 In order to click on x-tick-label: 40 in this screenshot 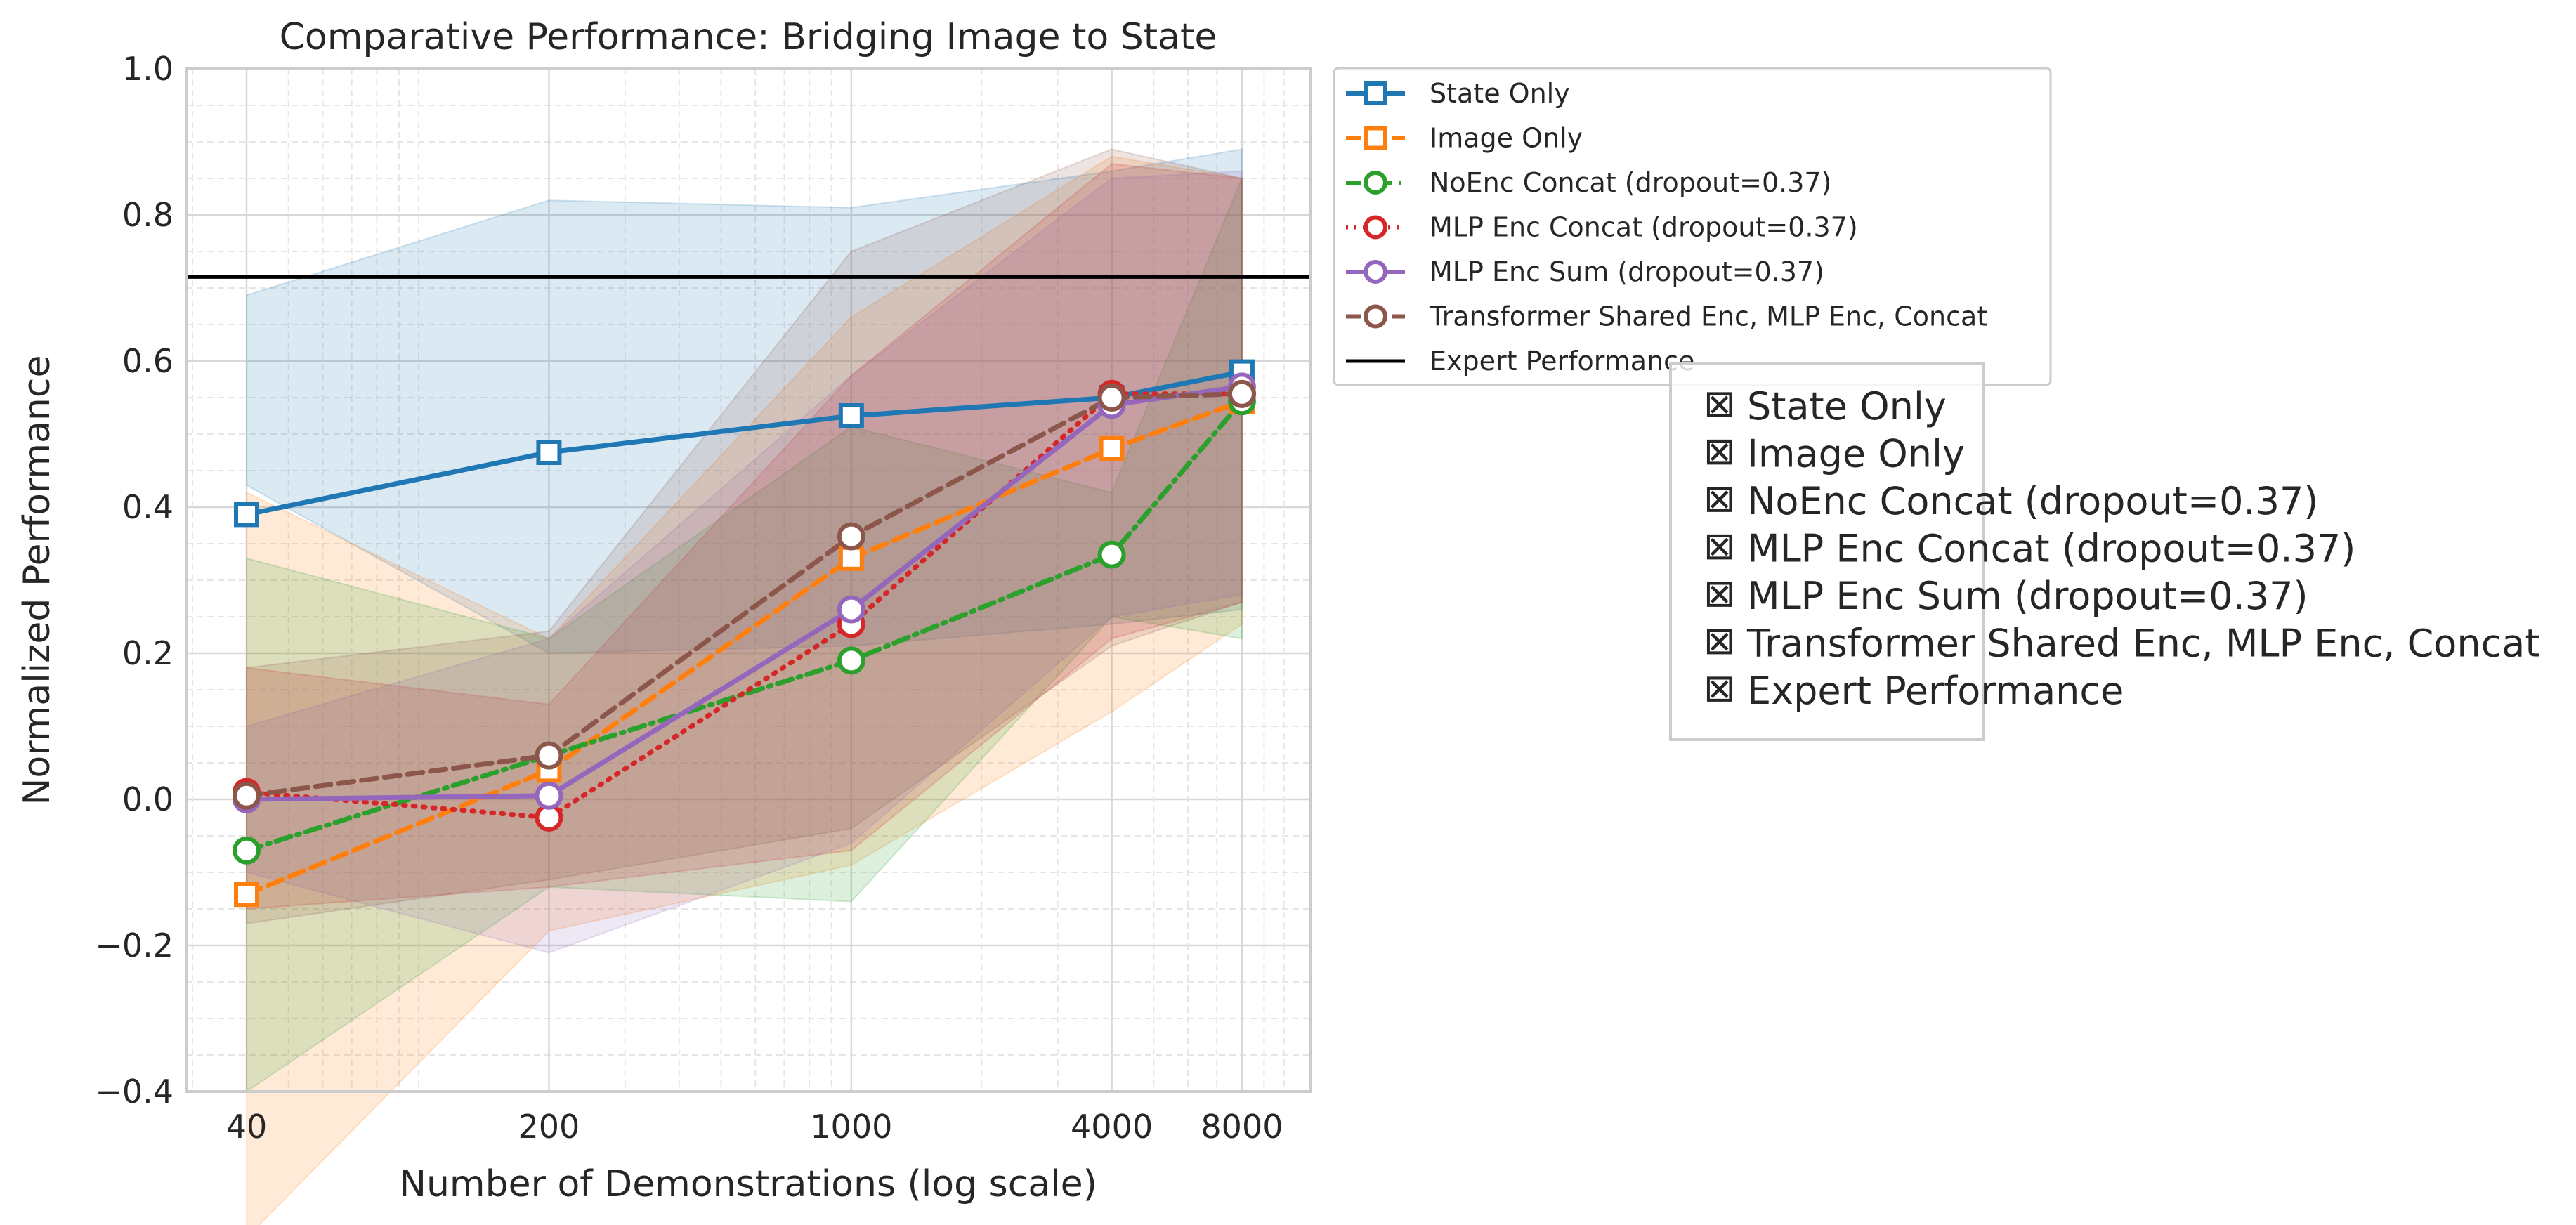, I will do `click(247, 1127)`.